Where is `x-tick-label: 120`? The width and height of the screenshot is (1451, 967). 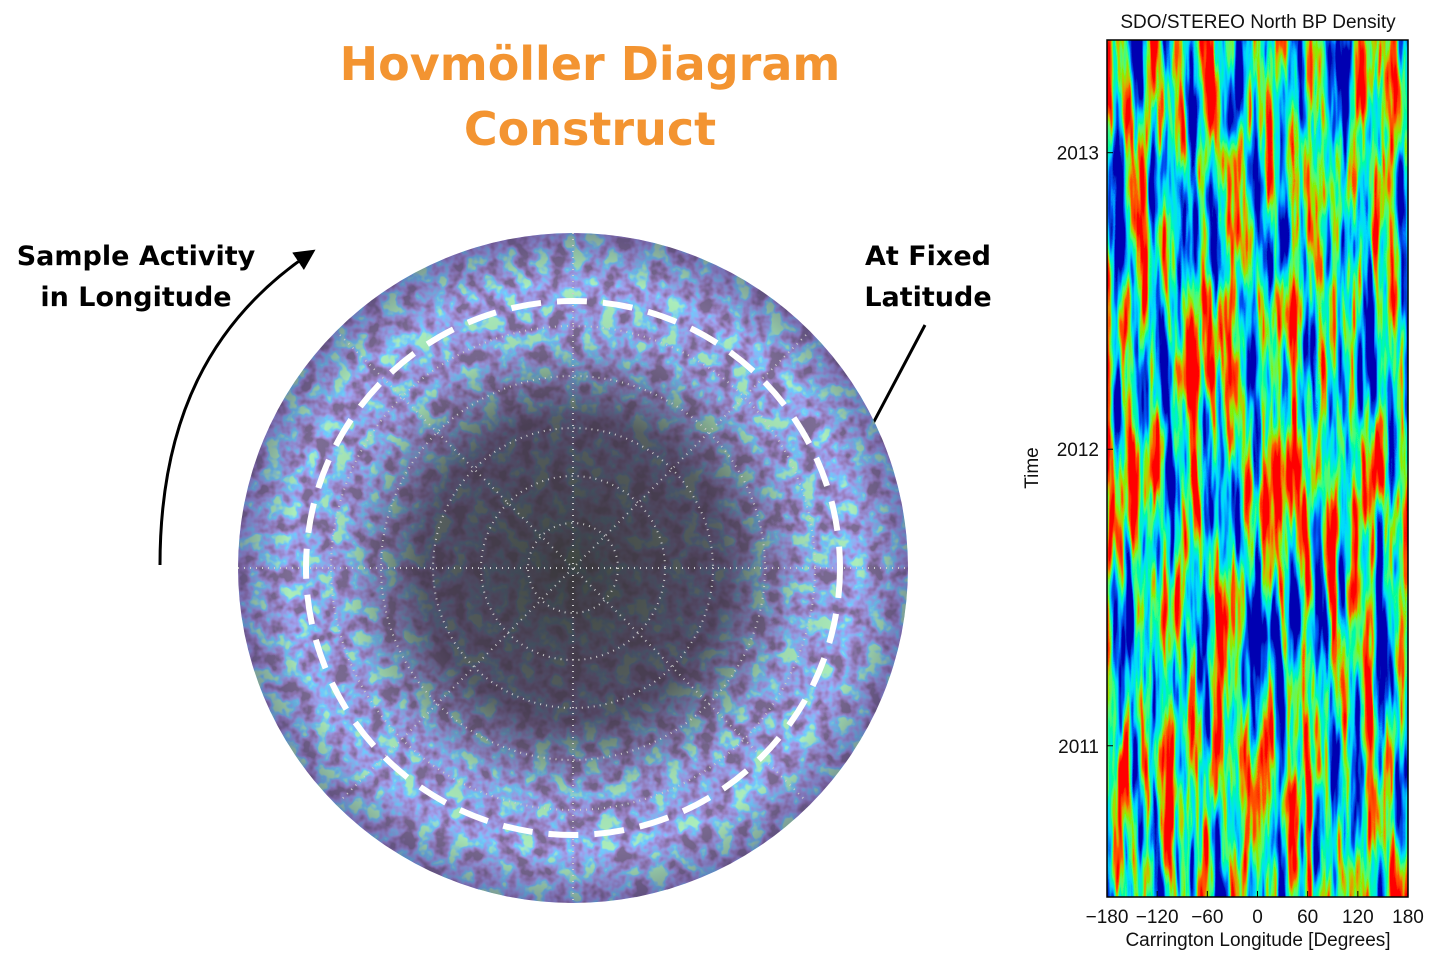
x-tick-label: 120 is located at coordinates (1358, 917).